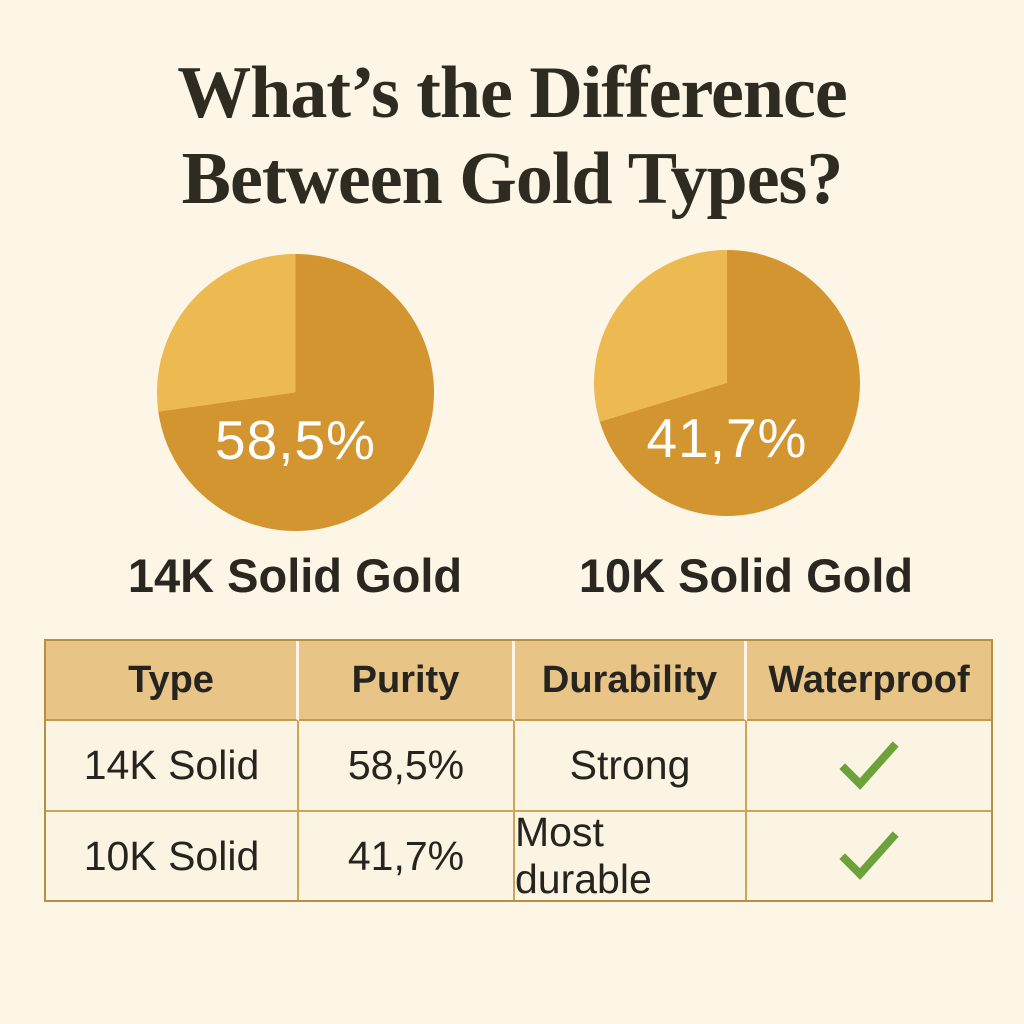 The height and width of the screenshot is (1024, 1024). What do you see at coordinates (631, 681) in the screenshot?
I see `column-header-durability: Durability` at bounding box center [631, 681].